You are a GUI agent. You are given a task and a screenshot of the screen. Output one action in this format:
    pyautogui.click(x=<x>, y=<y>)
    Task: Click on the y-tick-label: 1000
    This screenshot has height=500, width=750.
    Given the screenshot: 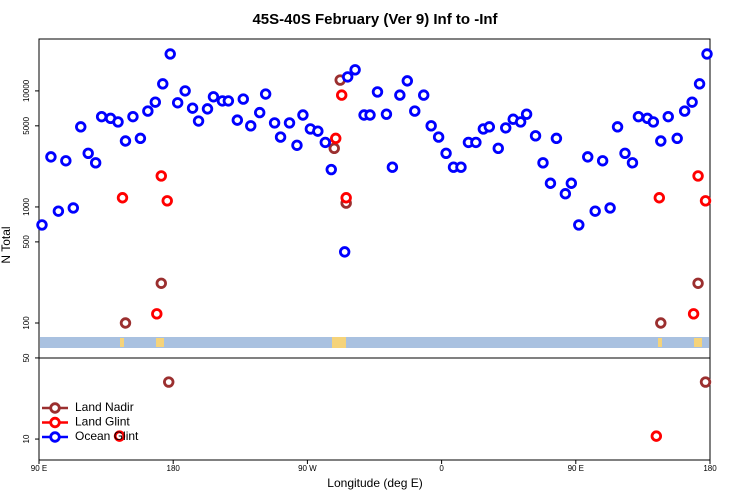 What is the action you would take?
    pyautogui.click(x=26, y=206)
    